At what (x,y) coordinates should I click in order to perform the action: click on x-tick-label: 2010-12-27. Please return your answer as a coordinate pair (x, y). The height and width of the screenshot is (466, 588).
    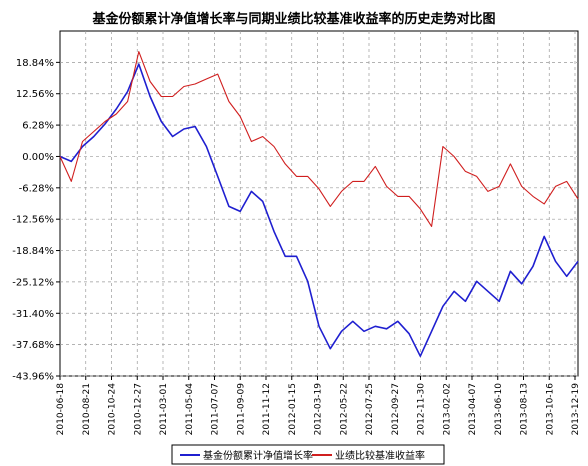
    Looking at the image, I should click on (138, 409).